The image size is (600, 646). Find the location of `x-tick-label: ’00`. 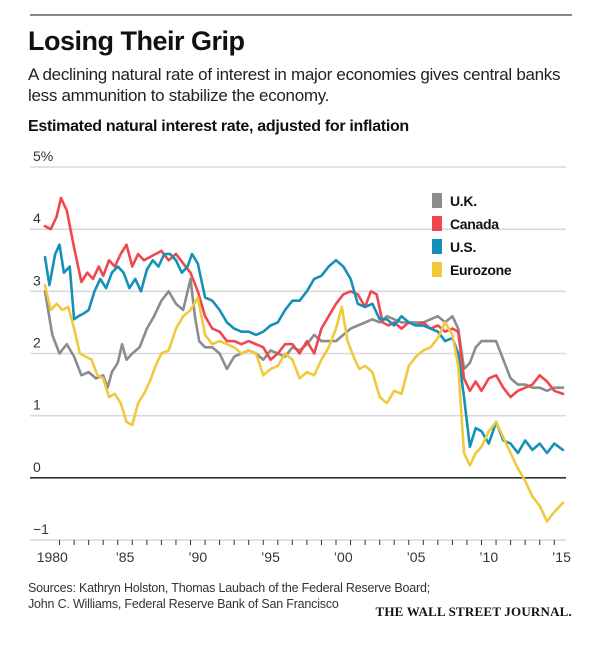

x-tick-label: ’00 is located at coordinates (343, 557).